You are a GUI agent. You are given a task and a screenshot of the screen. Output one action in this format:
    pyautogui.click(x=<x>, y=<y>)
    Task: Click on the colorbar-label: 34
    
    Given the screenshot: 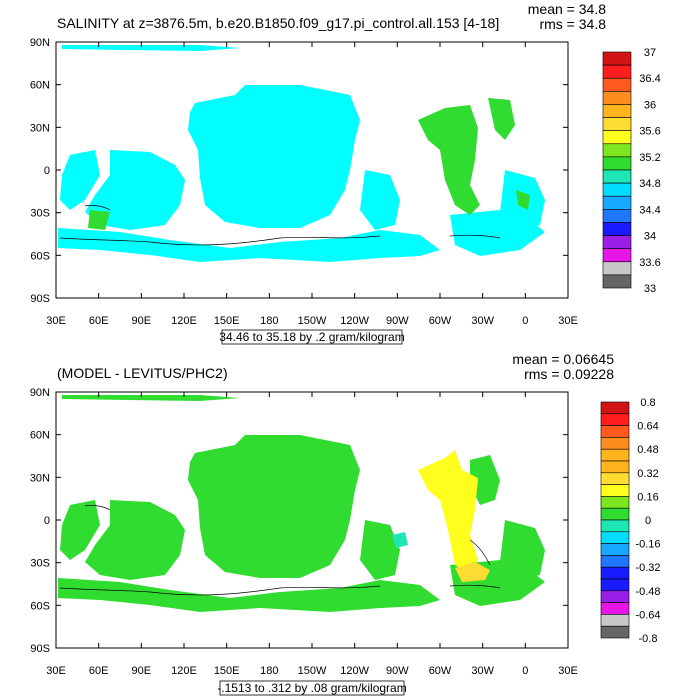 What is the action you would take?
    pyautogui.click(x=650, y=237)
    